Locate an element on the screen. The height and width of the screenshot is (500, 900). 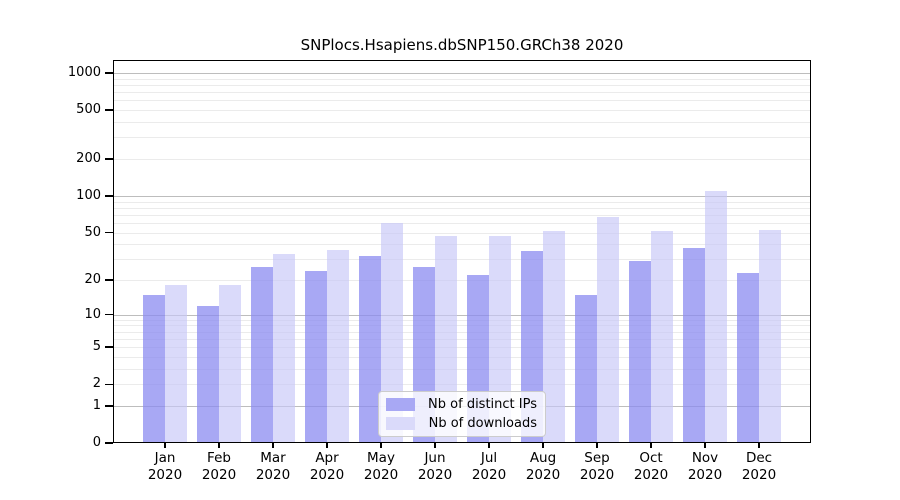
y-tick-label: 200 is located at coordinates (88, 158).